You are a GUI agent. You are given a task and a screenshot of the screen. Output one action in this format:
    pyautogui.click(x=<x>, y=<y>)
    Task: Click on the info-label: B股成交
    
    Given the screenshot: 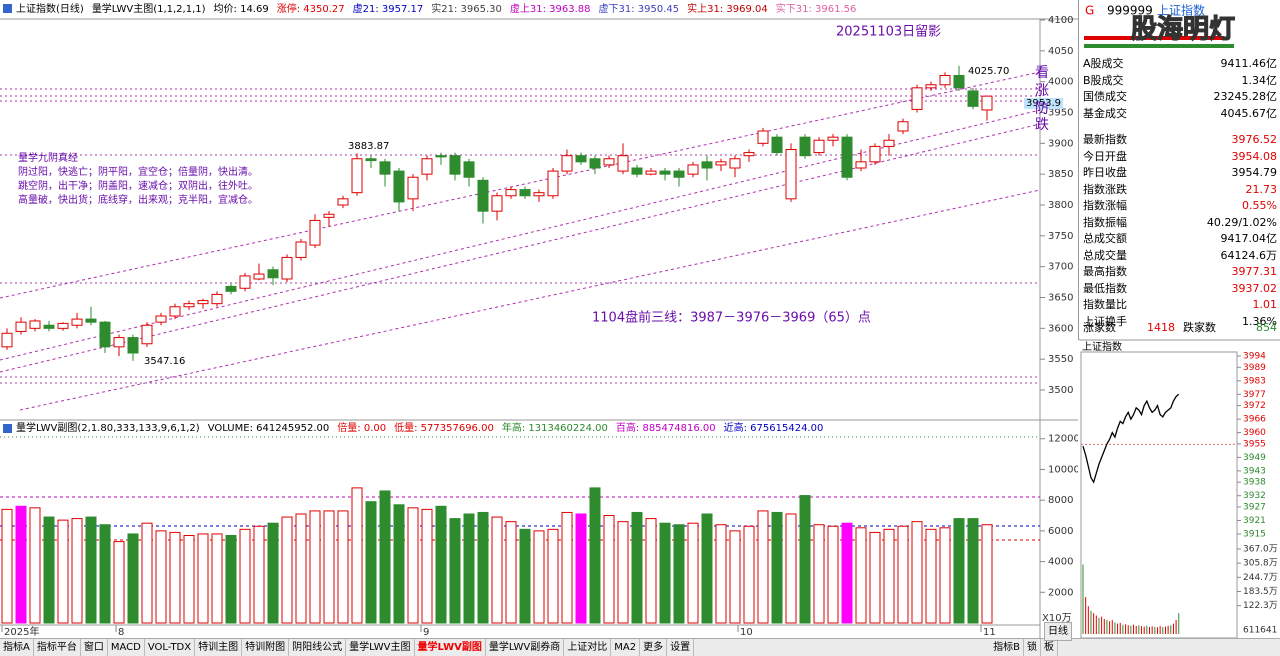 What is the action you would take?
    pyautogui.click(x=1103, y=80)
    